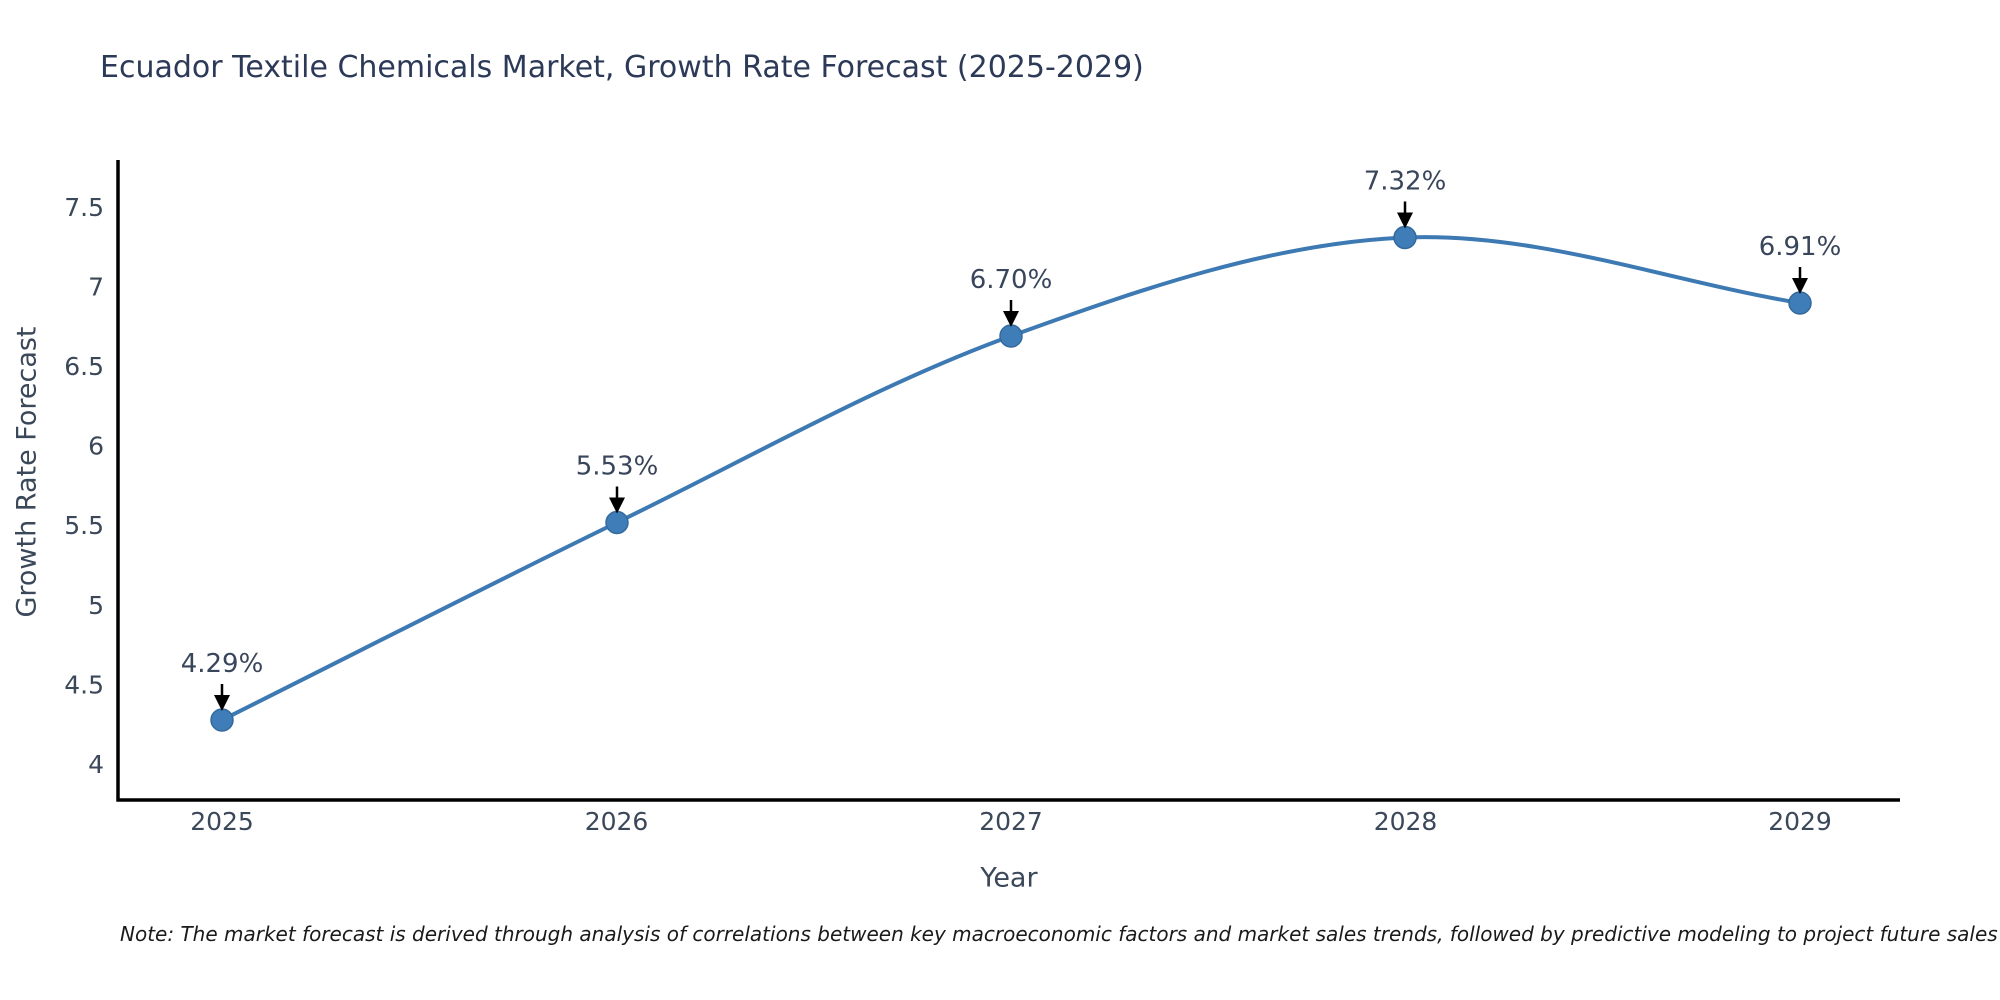 The image size is (2000, 1000). I want to click on y-tick-label: 4, so click(96, 764).